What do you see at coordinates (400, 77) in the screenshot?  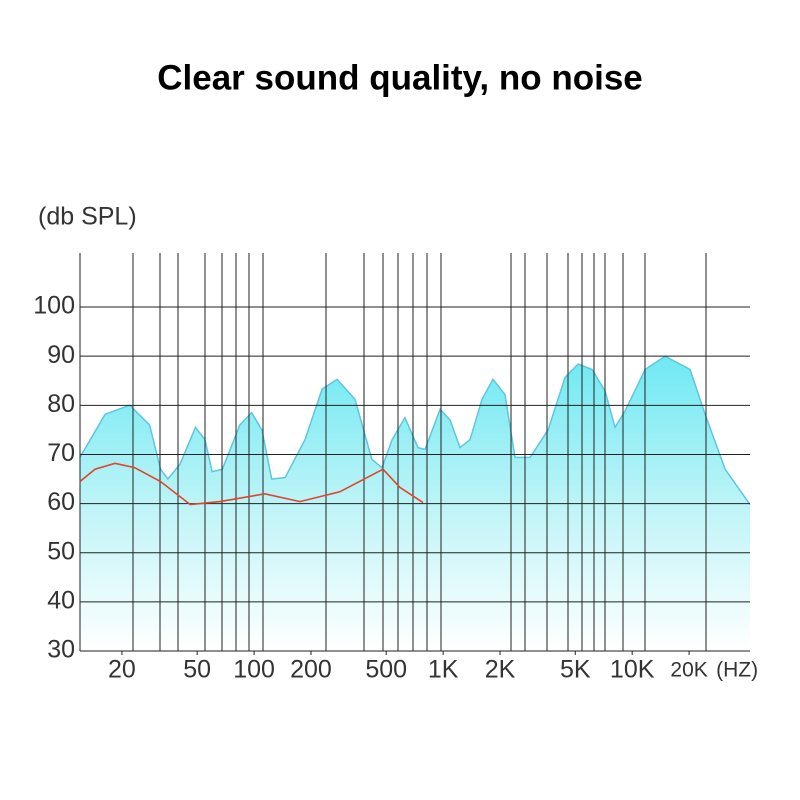 I see `chart-title: Clear sound quality, no noise` at bounding box center [400, 77].